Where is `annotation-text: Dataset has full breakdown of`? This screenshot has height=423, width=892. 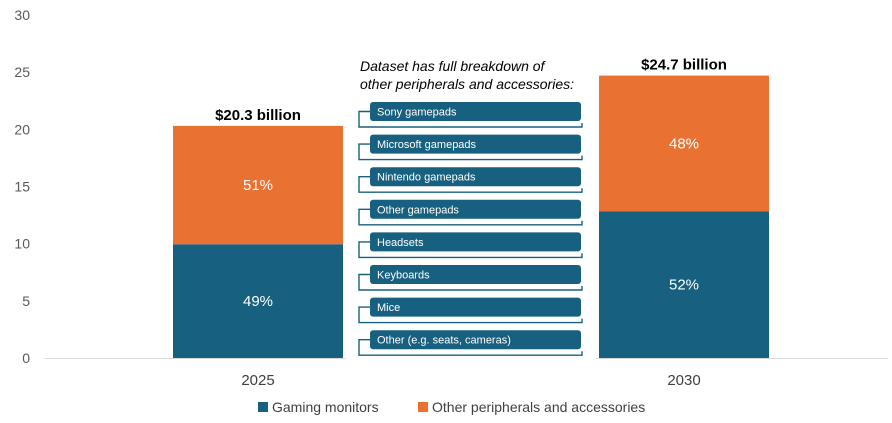 annotation-text: Dataset has full breakdown of is located at coordinates (453, 66).